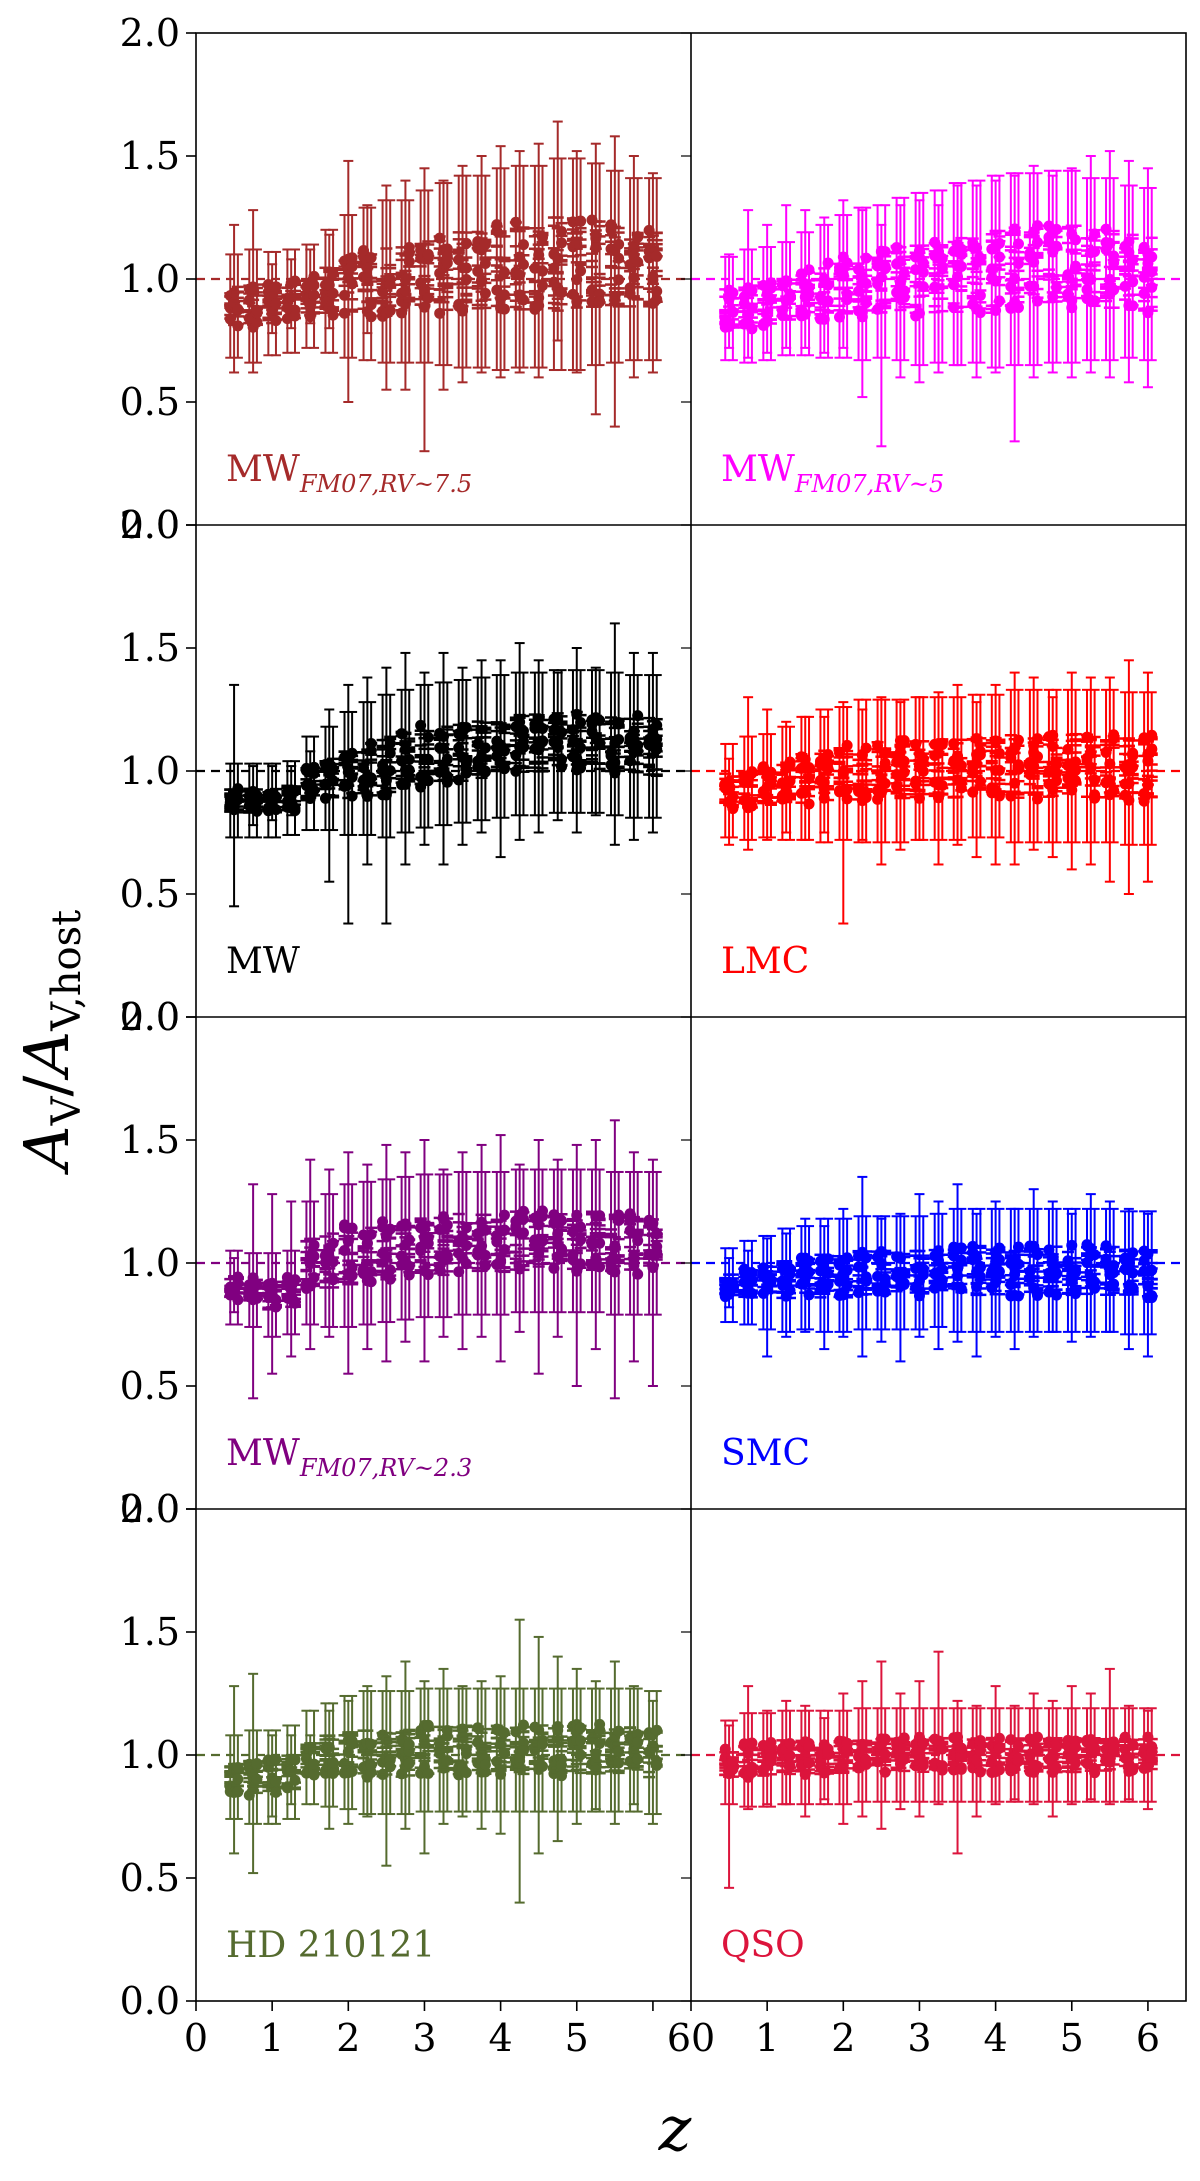 The height and width of the screenshot is (2181, 1200). I want to click on cluster-z-4.75, so click(557, 745).